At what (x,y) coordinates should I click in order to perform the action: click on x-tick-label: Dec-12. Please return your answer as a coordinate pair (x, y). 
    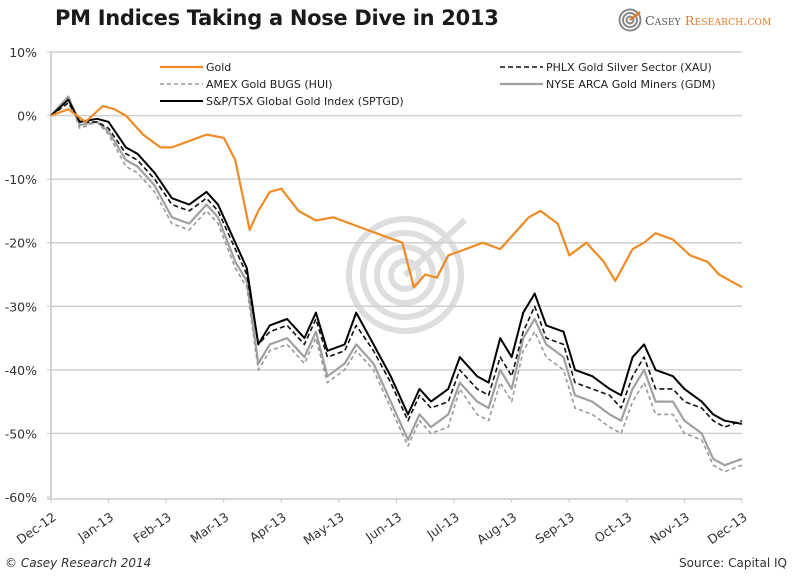
    Looking at the image, I should click on (36, 528).